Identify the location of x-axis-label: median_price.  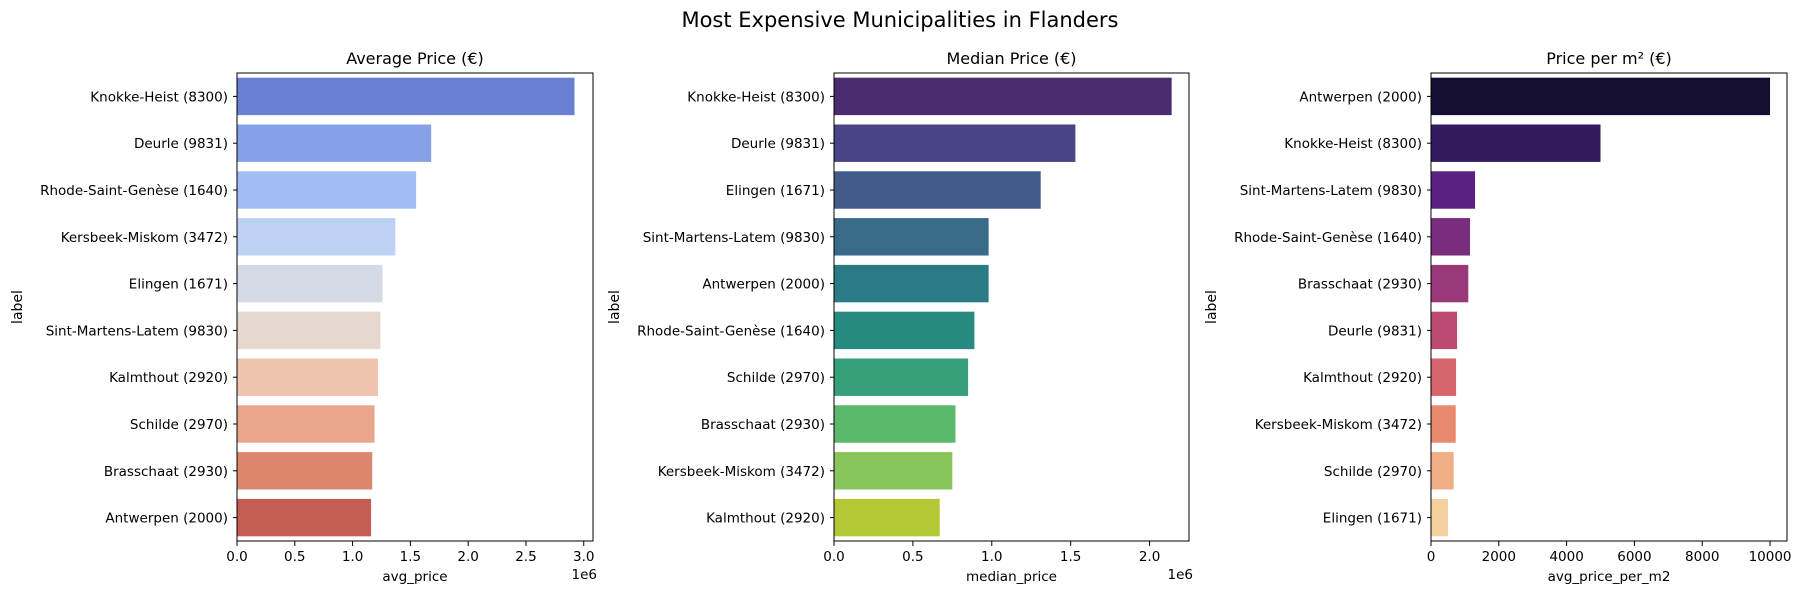
(1011, 577).